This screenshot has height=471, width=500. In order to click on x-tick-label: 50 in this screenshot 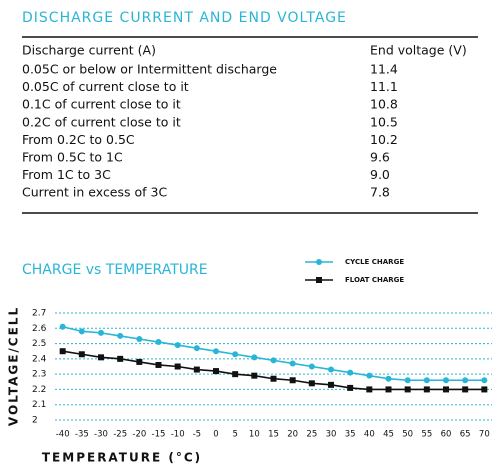, I will do `click(407, 435)`.